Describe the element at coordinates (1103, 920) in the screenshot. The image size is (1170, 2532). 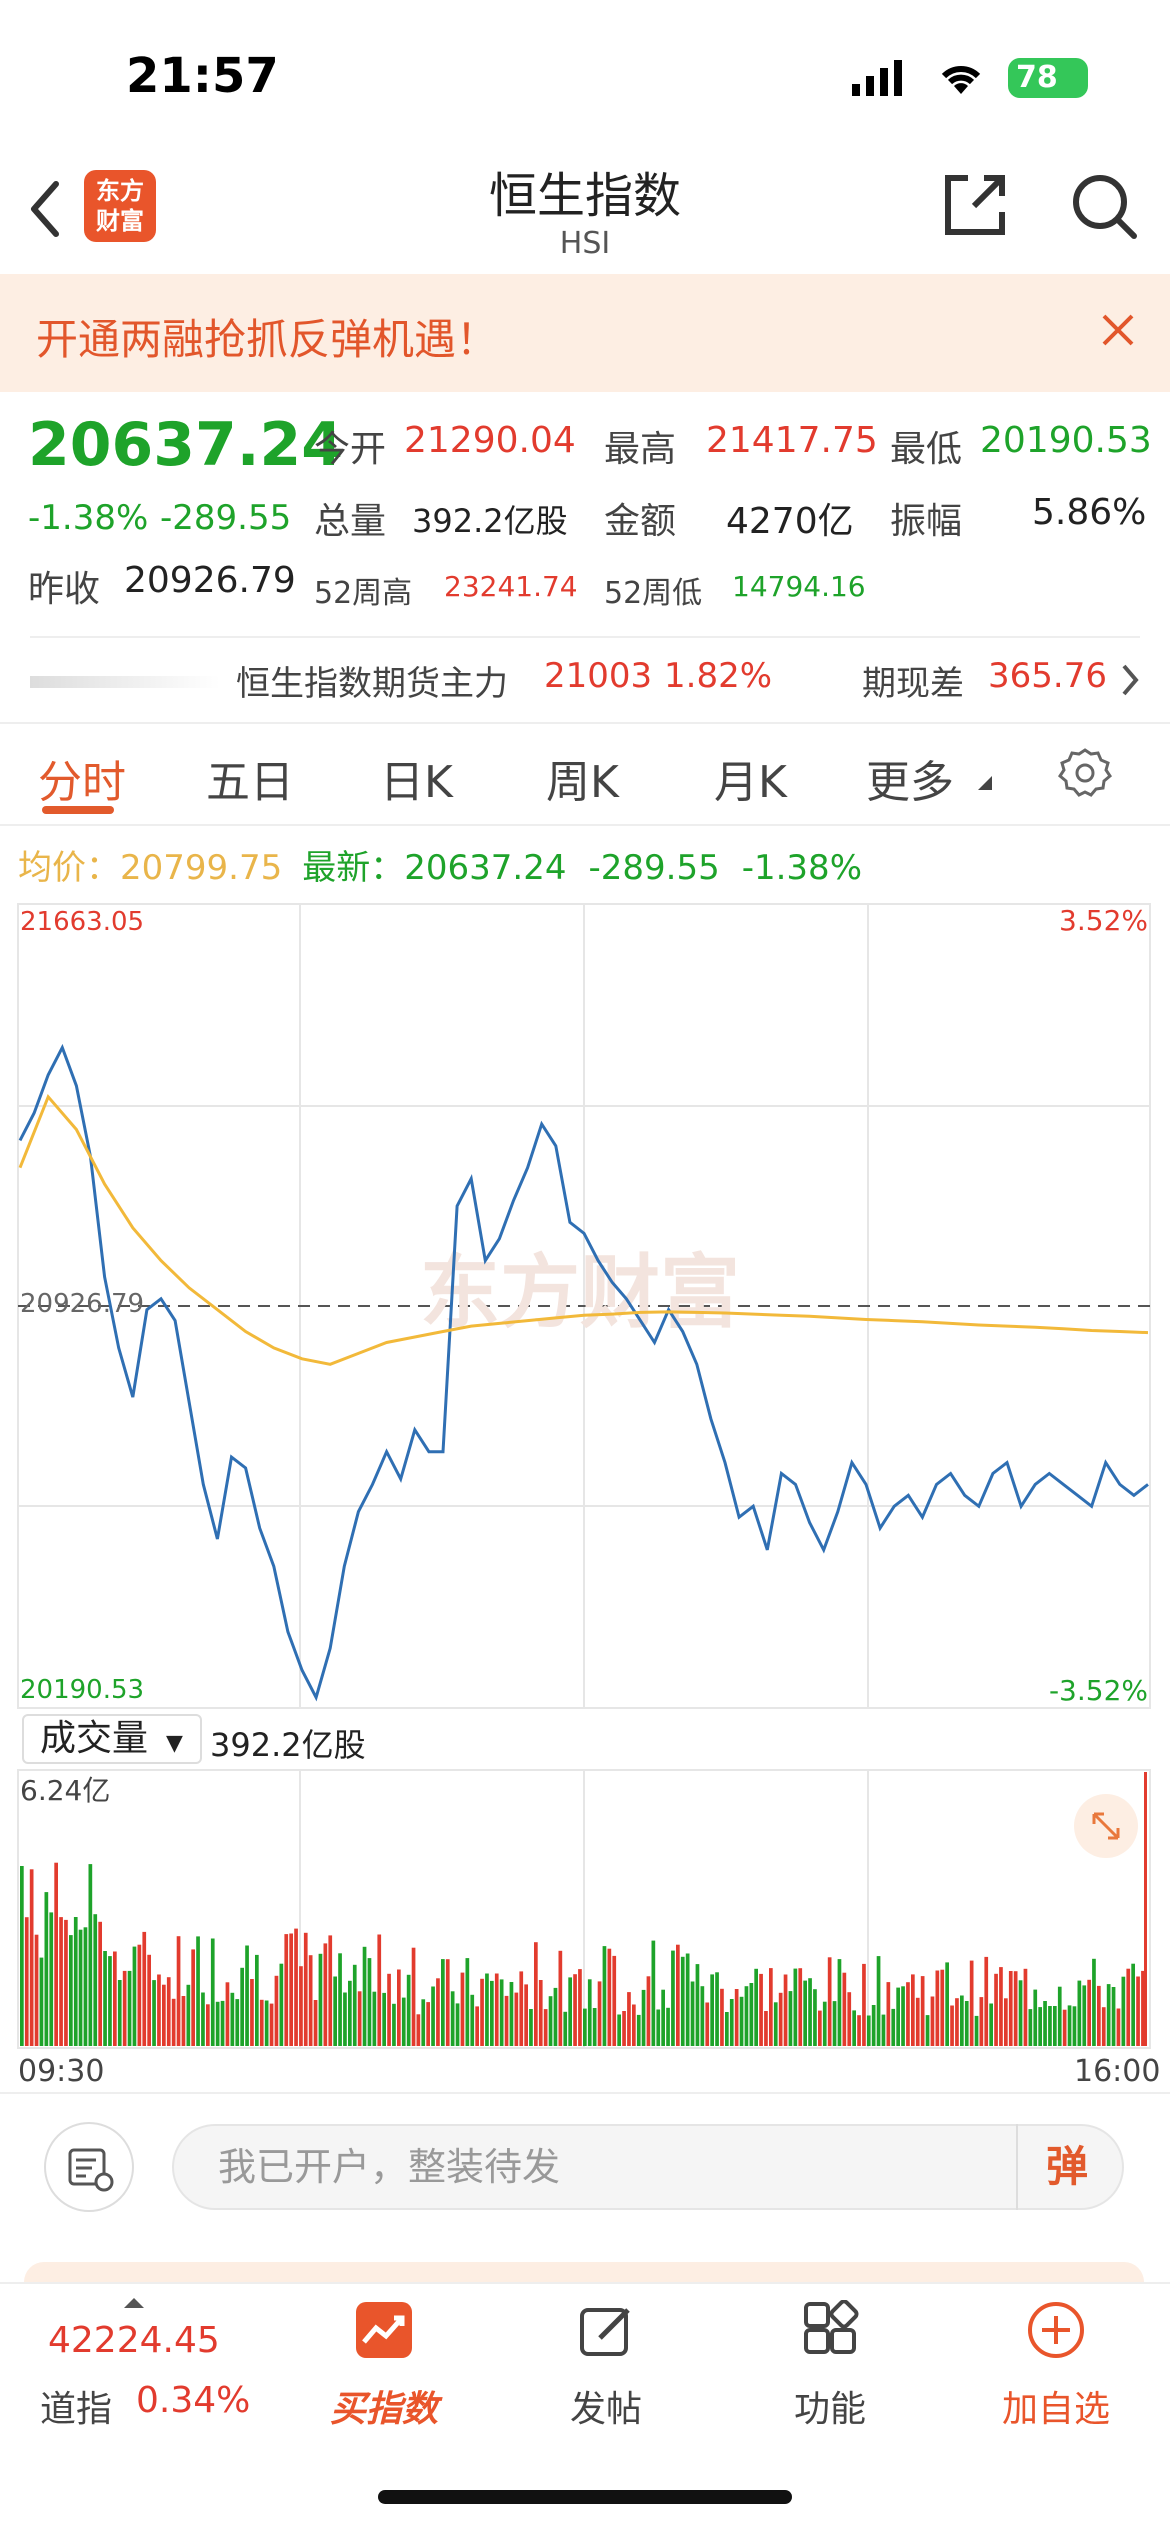
I see `pct-max-label: 3.52%` at that location.